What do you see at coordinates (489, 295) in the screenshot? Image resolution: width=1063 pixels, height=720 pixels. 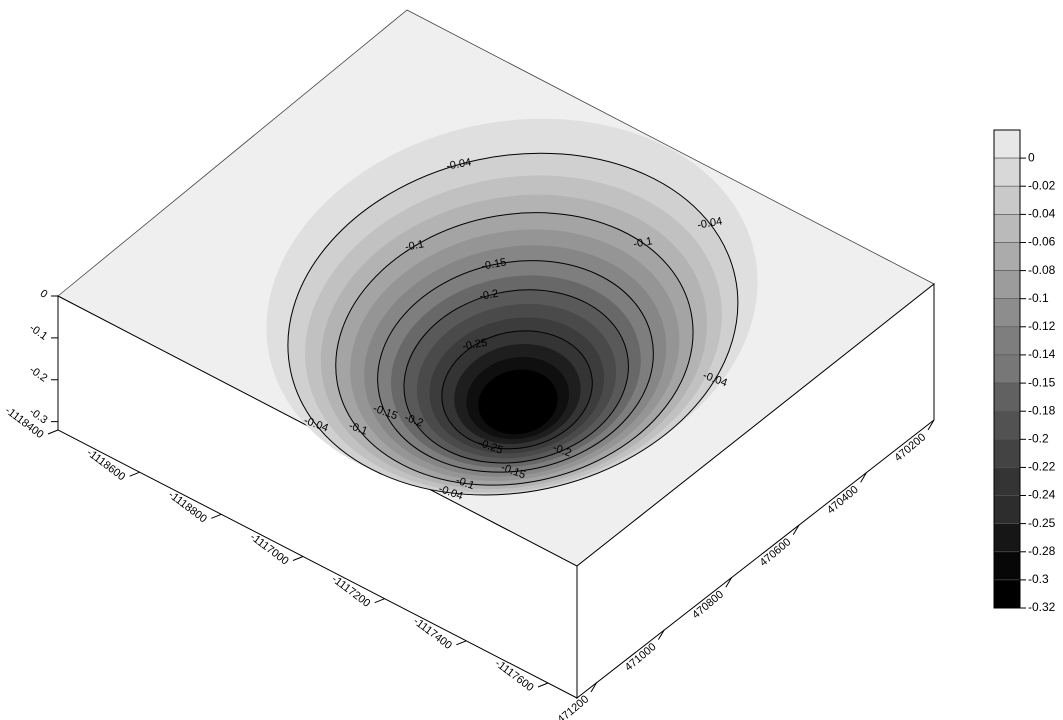 I see `contour-label: -0.2` at bounding box center [489, 295].